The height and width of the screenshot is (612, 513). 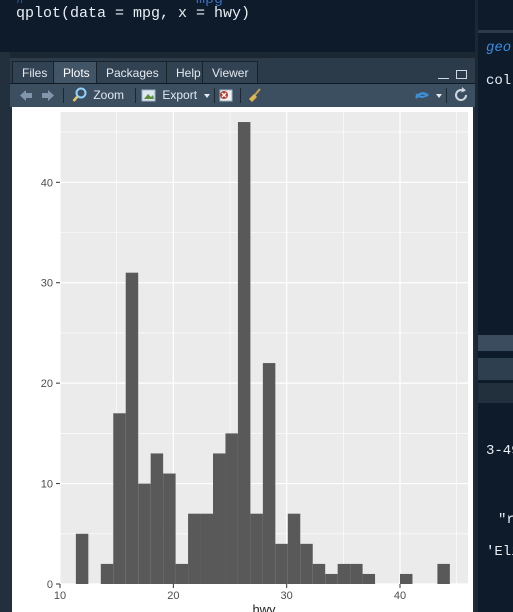 I want to click on pane-subheader, so click(x=495, y=393).